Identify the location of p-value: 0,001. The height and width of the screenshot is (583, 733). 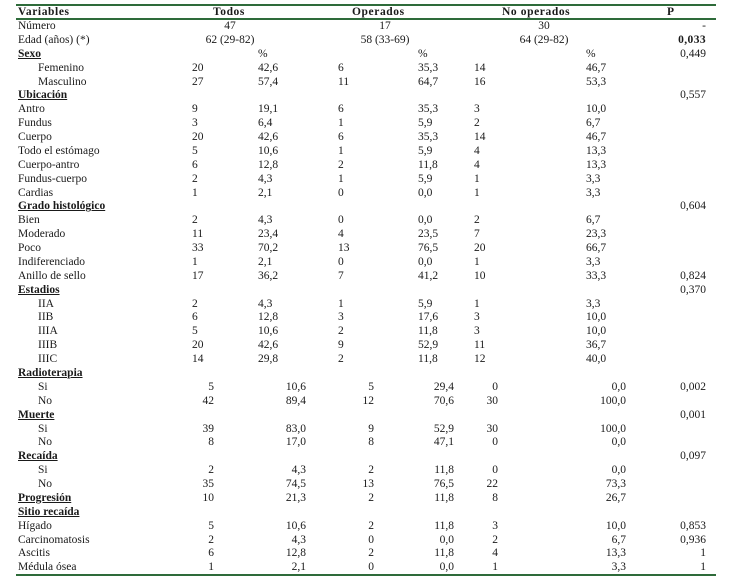
(693, 414).